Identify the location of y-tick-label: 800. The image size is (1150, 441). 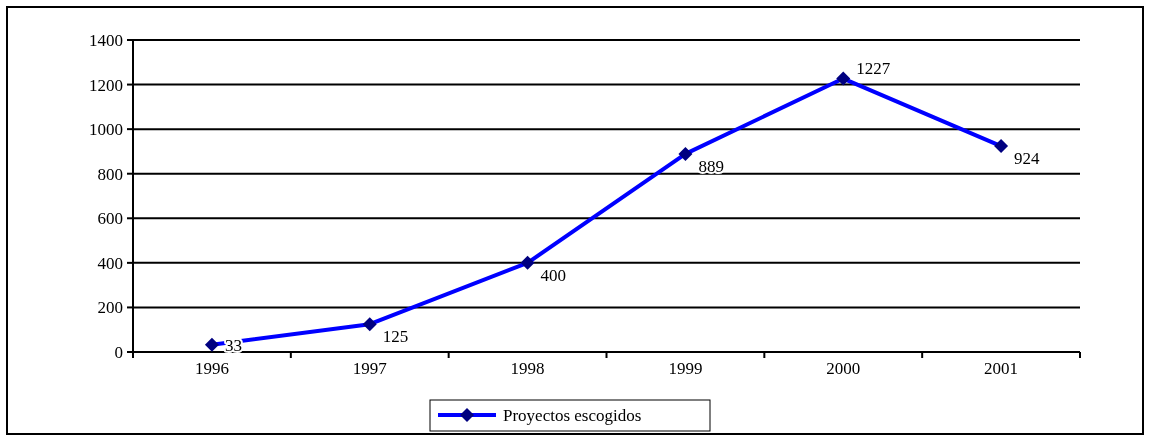
(110, 174).